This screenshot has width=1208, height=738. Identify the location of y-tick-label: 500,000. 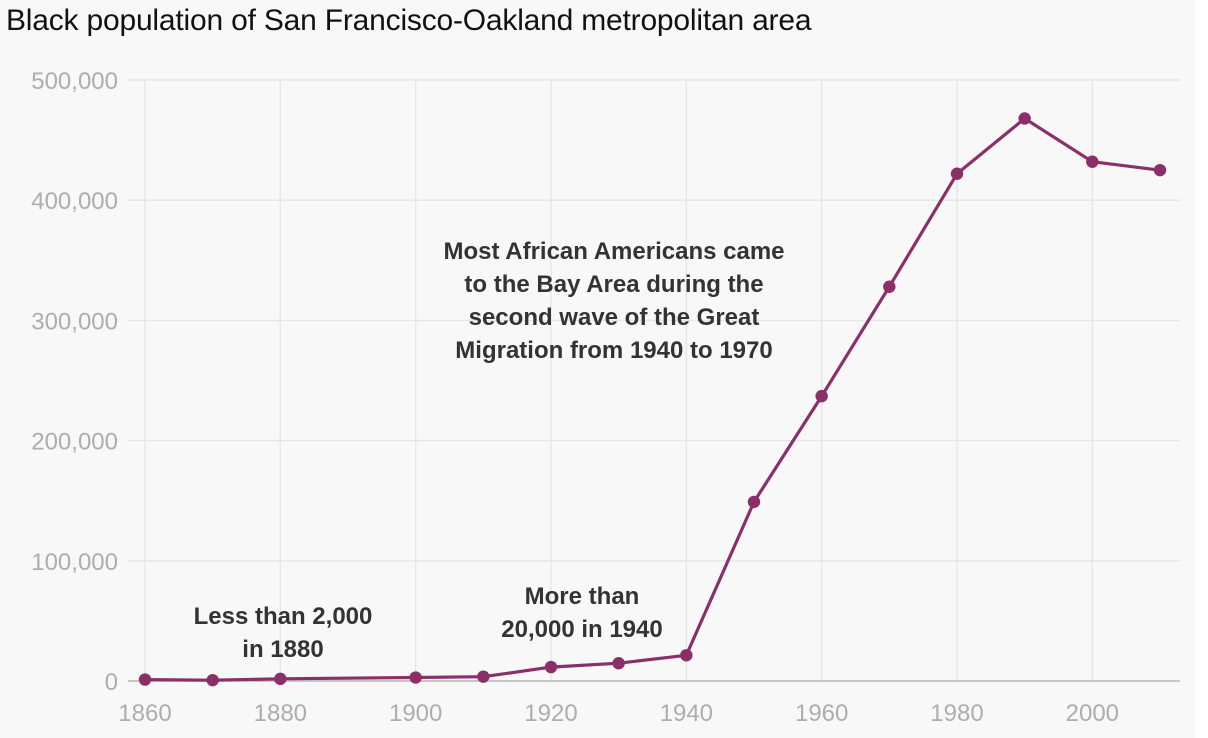
(74, 81).